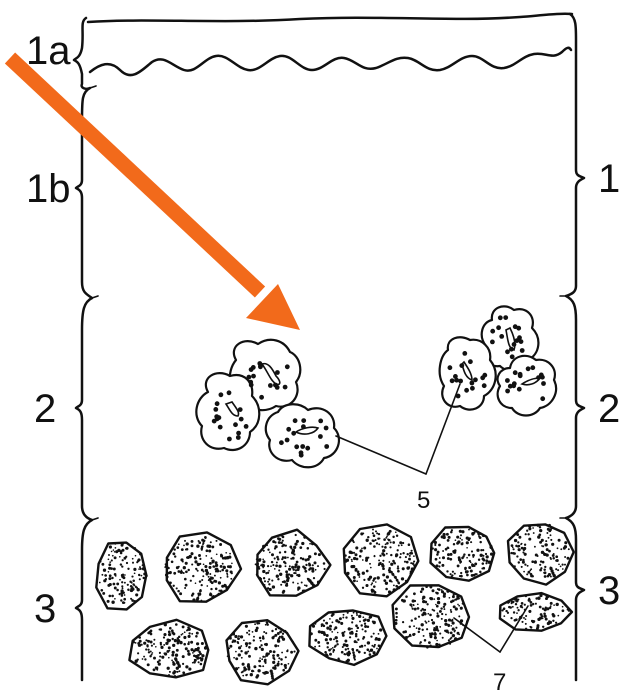  I want to click on label-5: 5, so click(423, 500).